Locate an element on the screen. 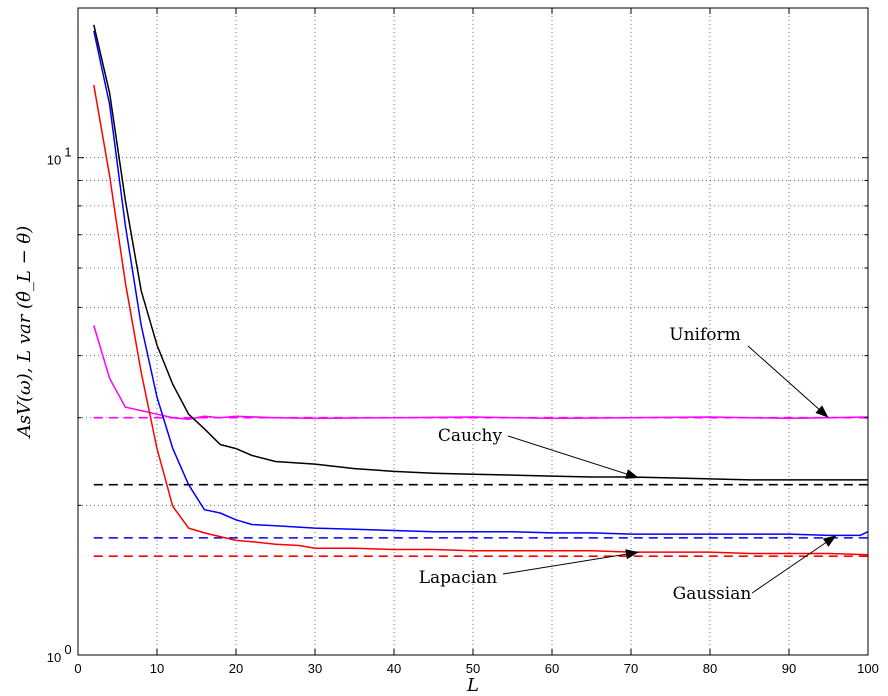  y-axis-label: AsV(ω), L var (θ̂_L − θ) is located at coordinates (24, 333).